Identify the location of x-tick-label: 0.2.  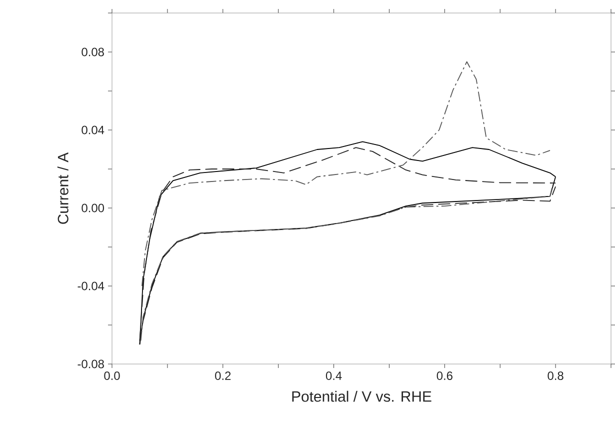
(223, 376).